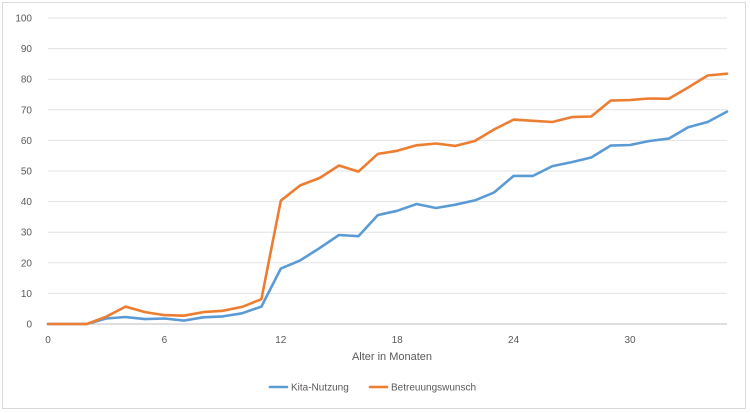 The width and height of the screenshot is (750, 413). Describe the element at coordinates (27, 172) in the screenshot. I see `y-tick-label: 50` at that location.